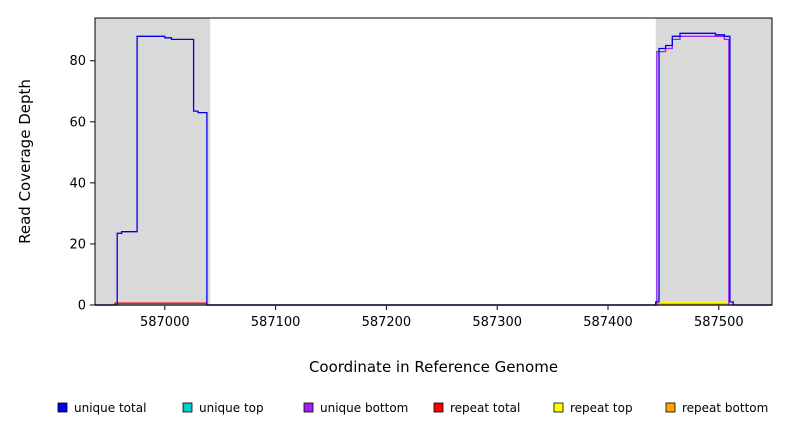 This screenshot has height=432, width=792. What do you see at coordinates (558, 407) in the screenshot?
I see `legend-swatch-repeat-top` at bounding box center [558, 407].